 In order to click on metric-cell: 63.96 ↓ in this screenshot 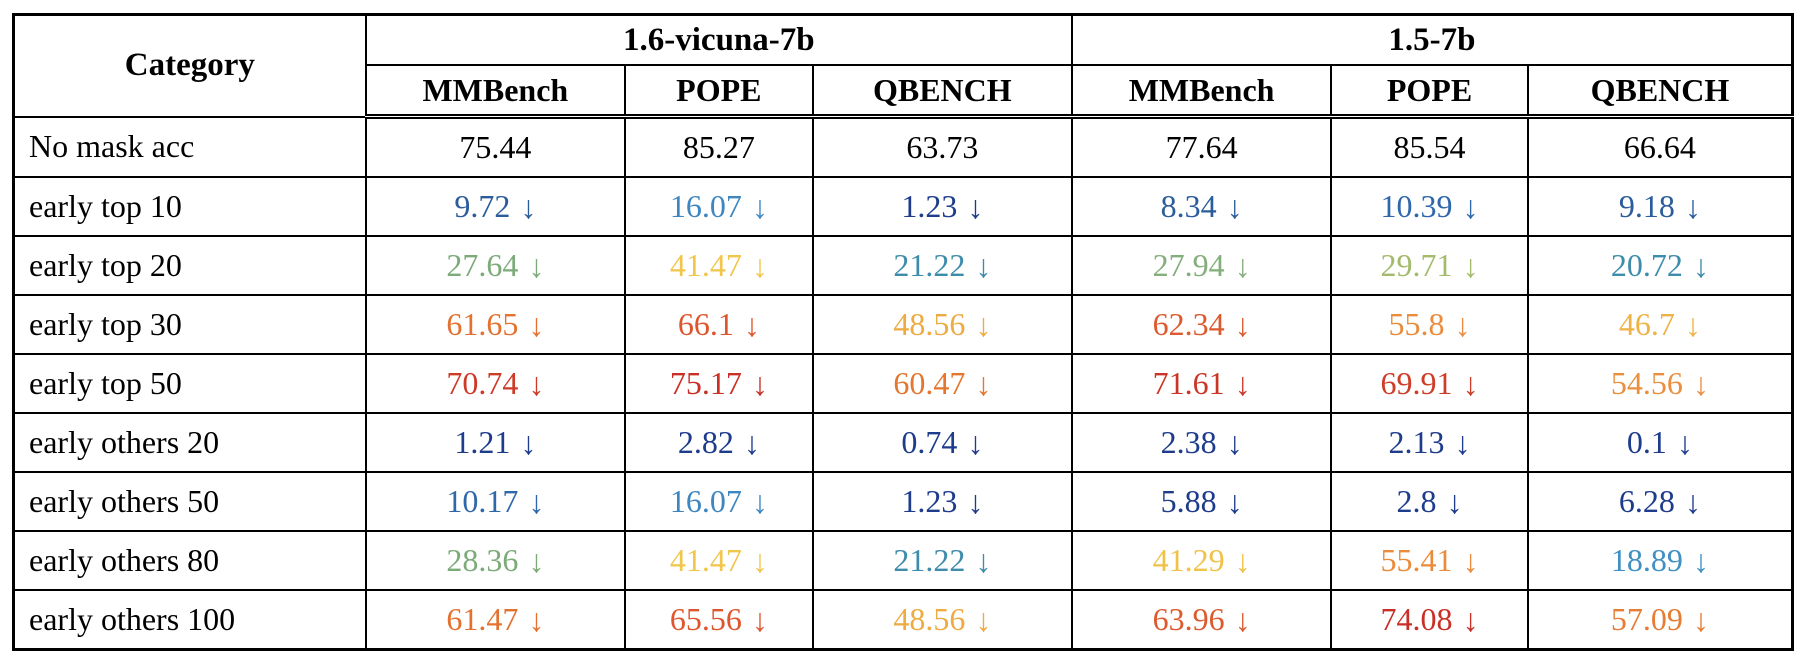, I will do `click(1201, 620)`.